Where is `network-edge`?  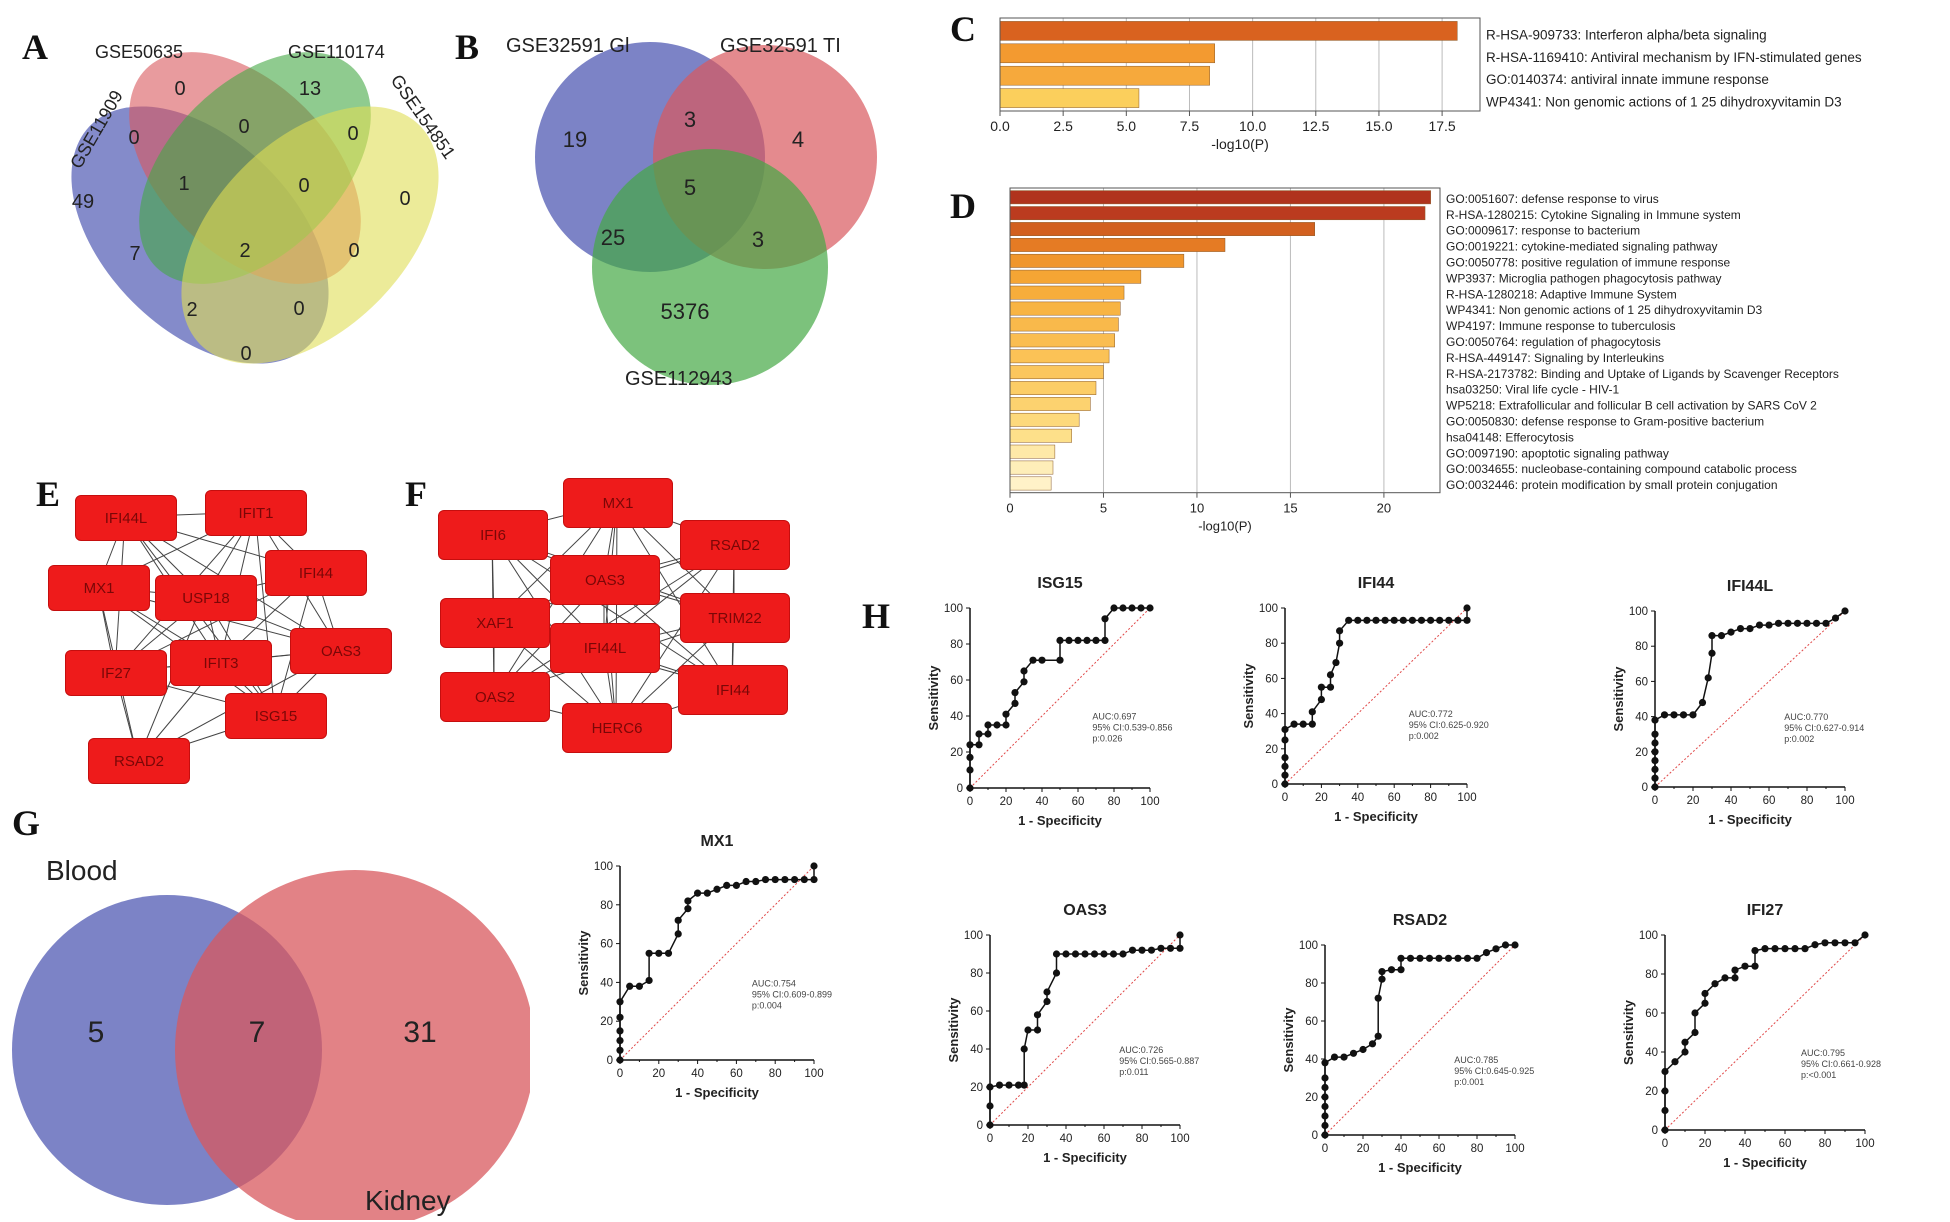 network-edge is located at coordinates (675, 635).